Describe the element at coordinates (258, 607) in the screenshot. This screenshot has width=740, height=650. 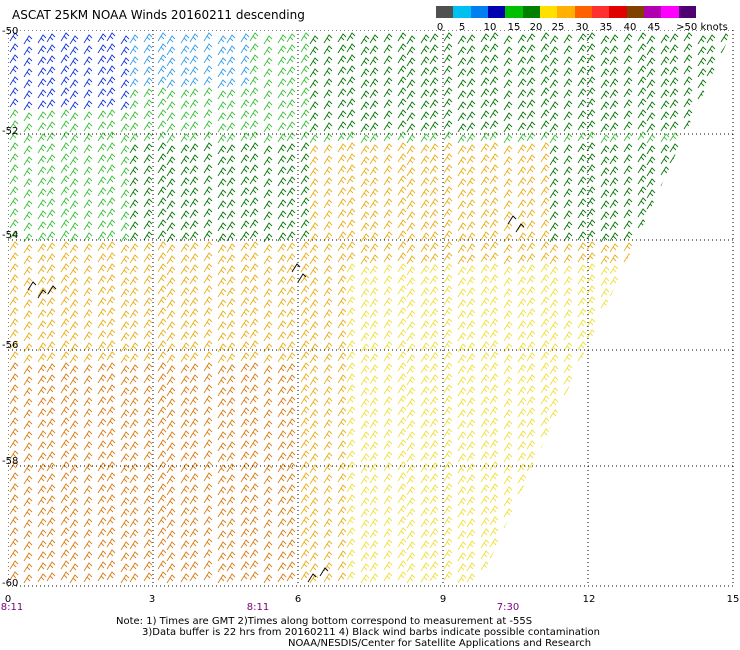
I see `time-label: 8:11` at that location.